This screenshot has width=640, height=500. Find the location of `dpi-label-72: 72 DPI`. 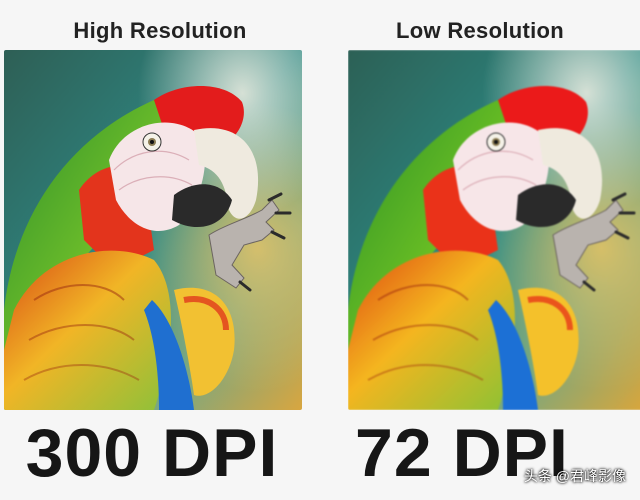

dpi-label-72: 72 DPI is located at coordinates (462, 453).